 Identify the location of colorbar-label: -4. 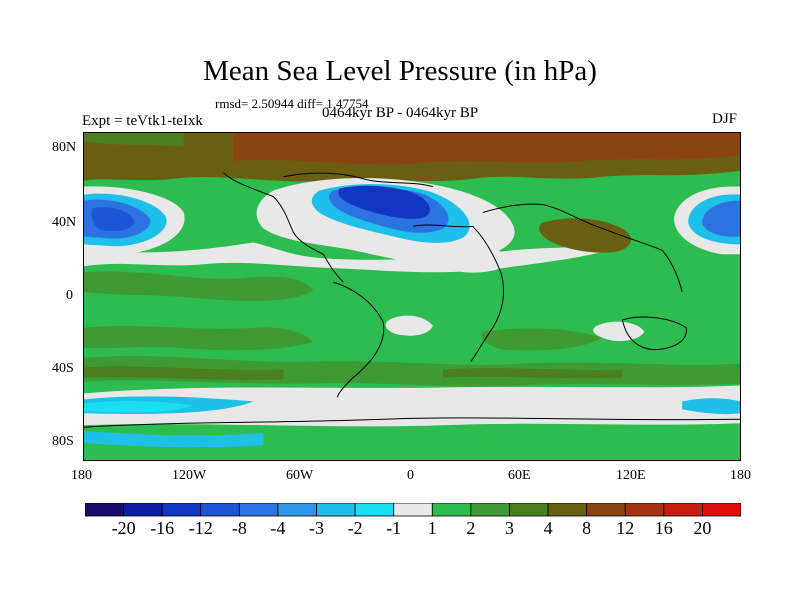
(278, 528).